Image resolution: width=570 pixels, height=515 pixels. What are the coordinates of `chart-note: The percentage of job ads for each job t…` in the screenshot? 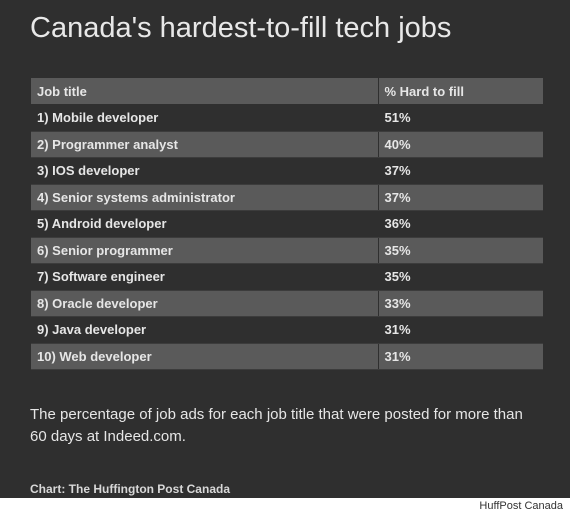 It's located at (276, 425).